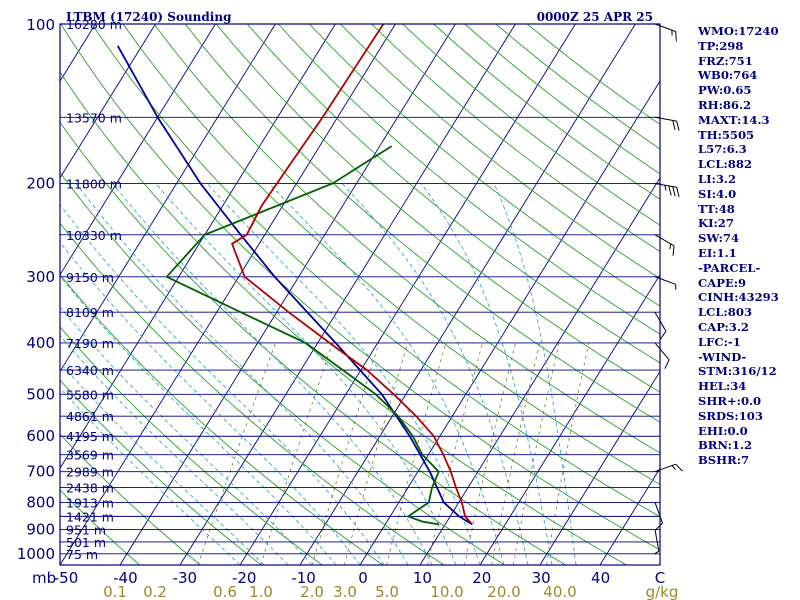  I want to click on index-item: CAP:3.2, so click(723, 326).